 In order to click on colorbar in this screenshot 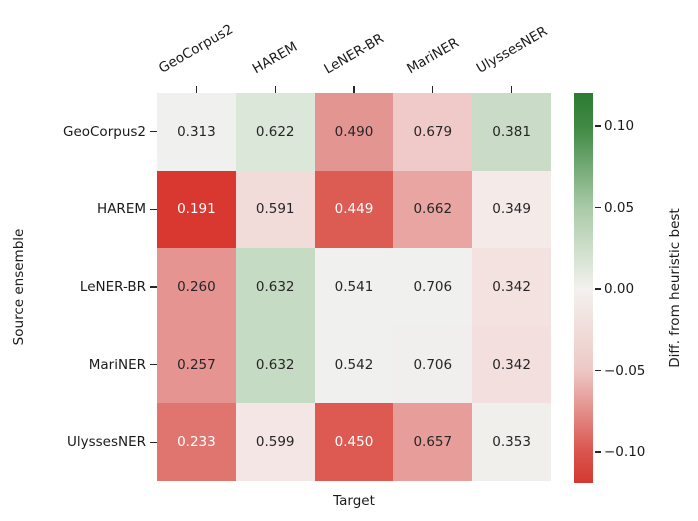, I will do `click(583, 288)`.